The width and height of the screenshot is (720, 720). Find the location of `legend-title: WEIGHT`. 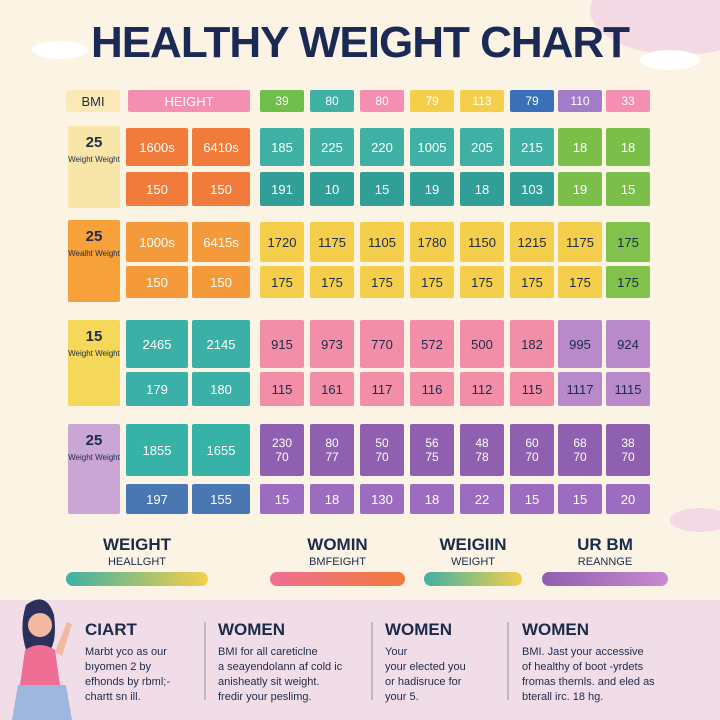

legend-title: WEIGHT is located at coordinates (137, 544).